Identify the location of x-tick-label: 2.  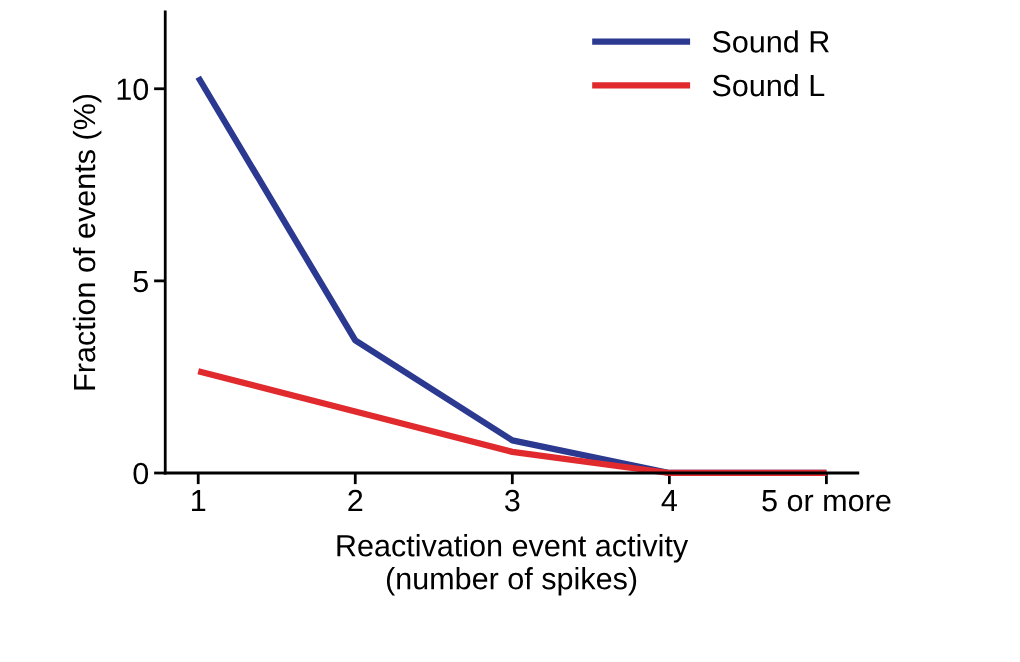
(355, 500).